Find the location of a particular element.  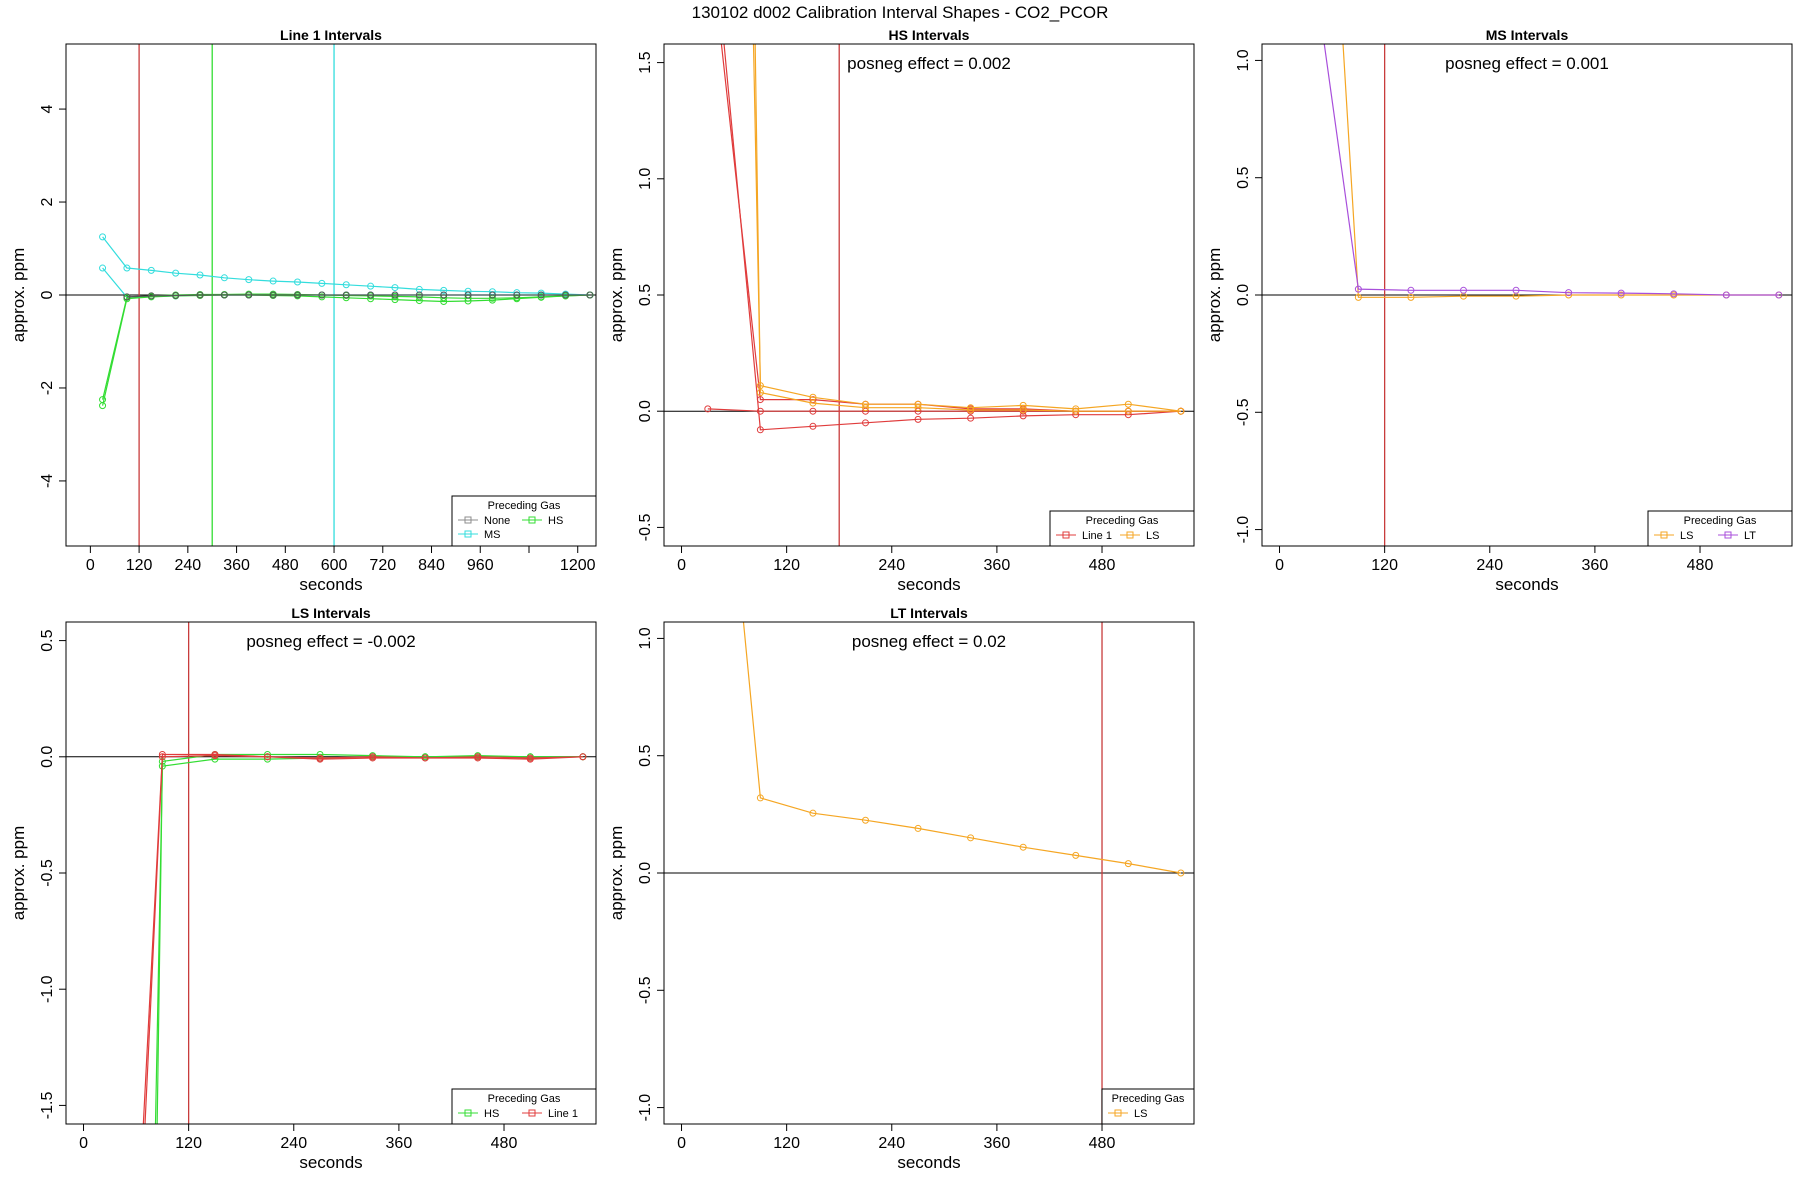

panel-title: Line 1 Intervals is located at coordinates (331, 35).